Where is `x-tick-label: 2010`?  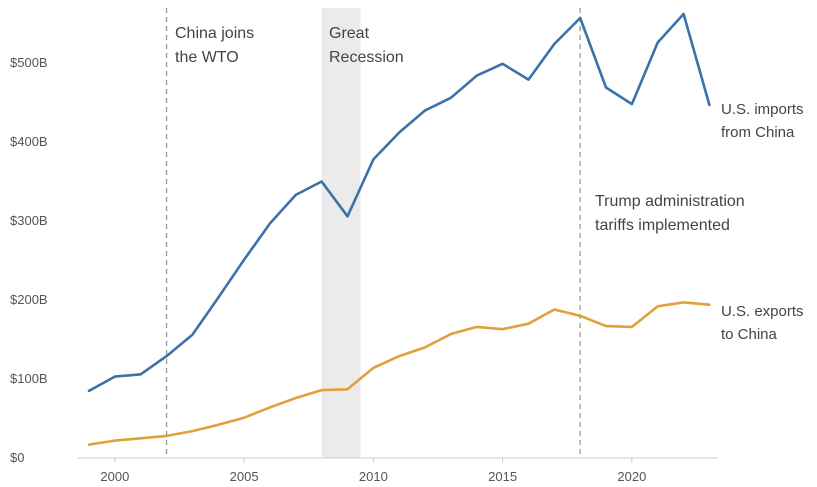
x-tick-label: 2010 is located at coordinates (373, 476).